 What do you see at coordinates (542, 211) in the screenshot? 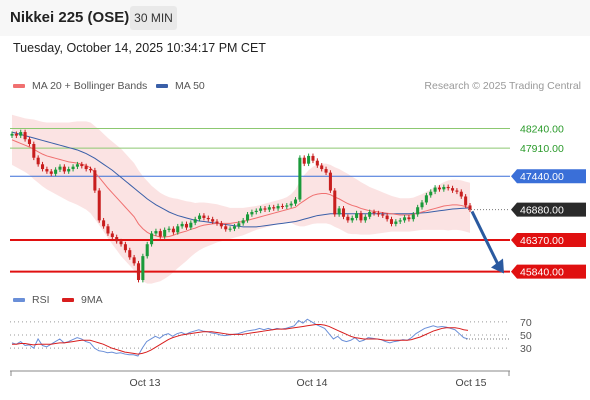
I see `level-label-46880.00: 46880.00` at bounding box center [542, 211].